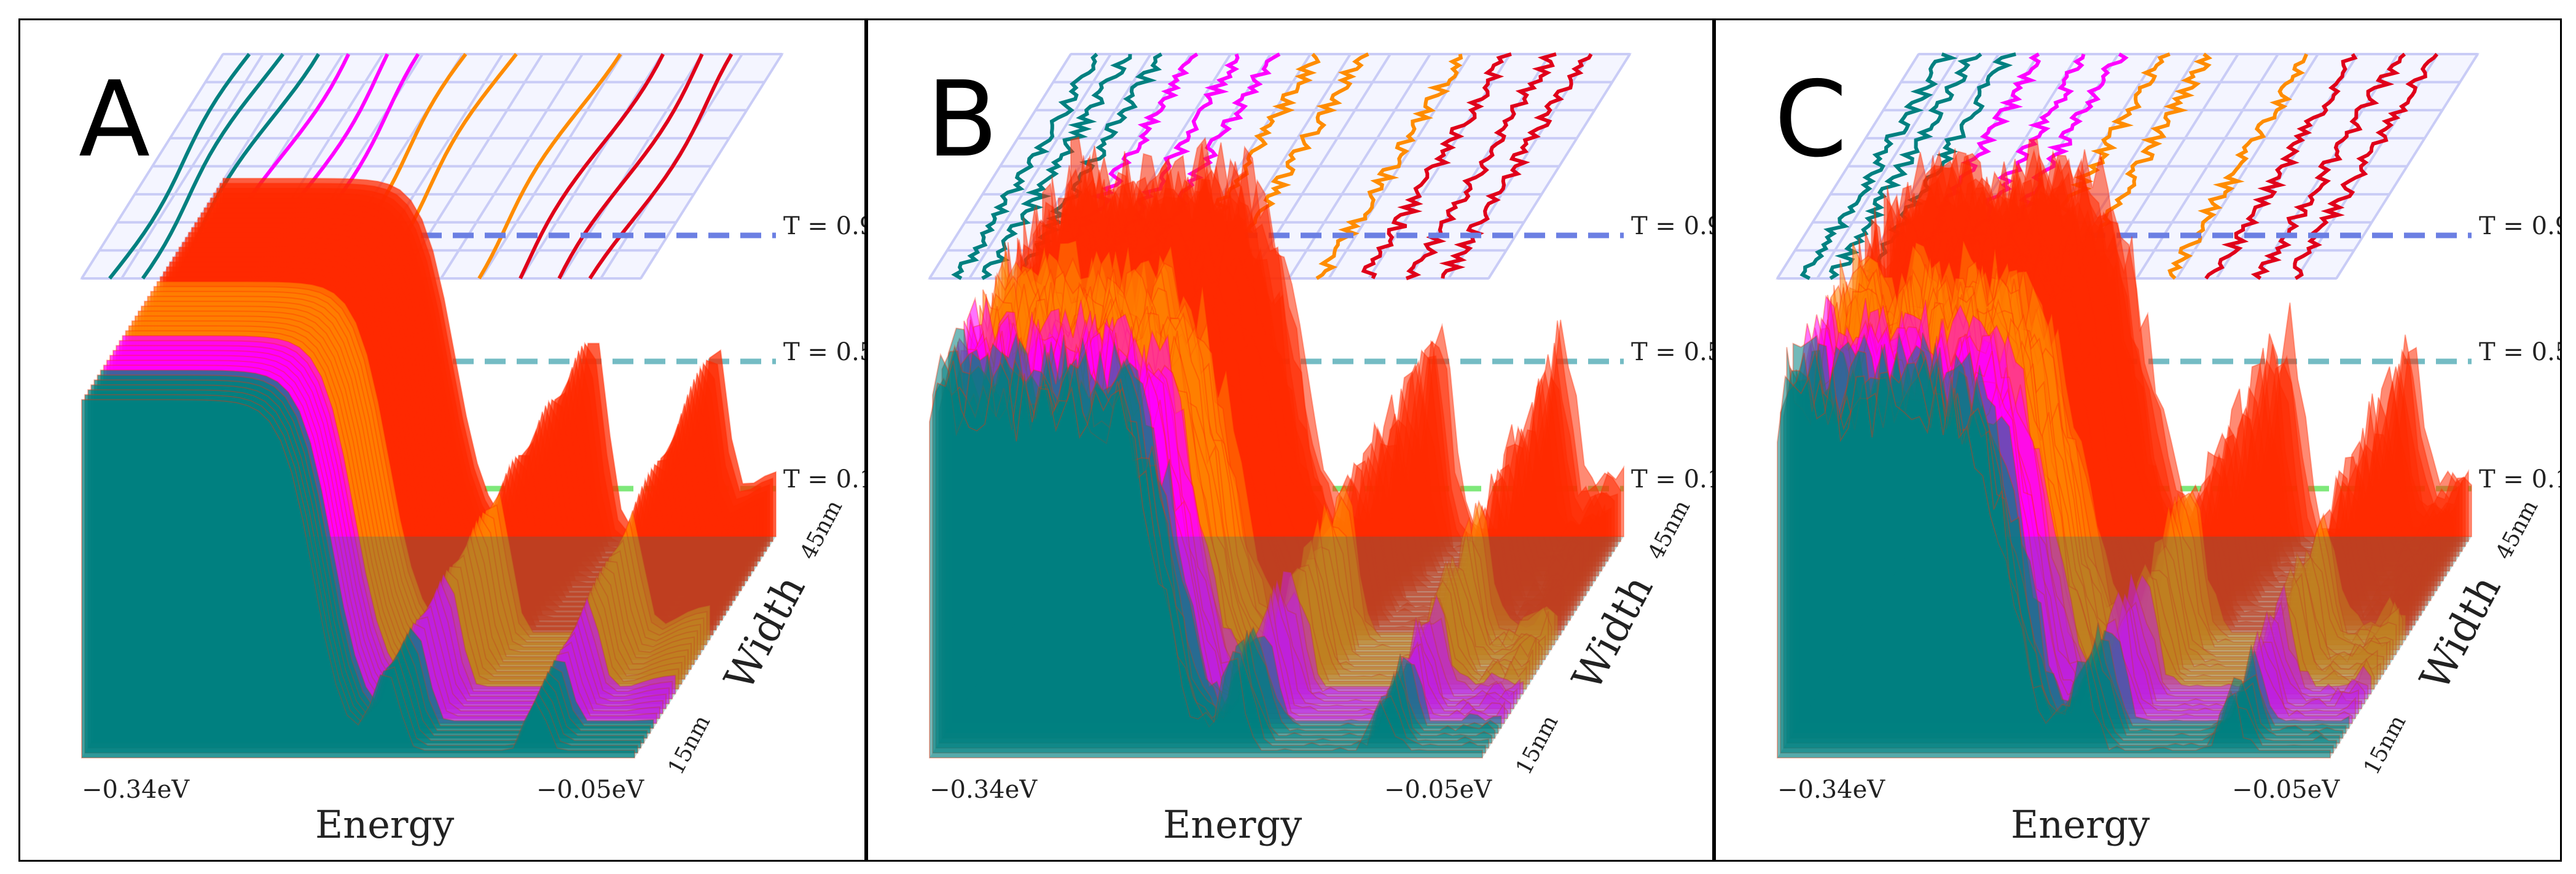 The width and height of the screenshot is (2576, 874). Describe the element at coordinates (115, 120) in the screenshot. I see `panel-label: A` at that location.